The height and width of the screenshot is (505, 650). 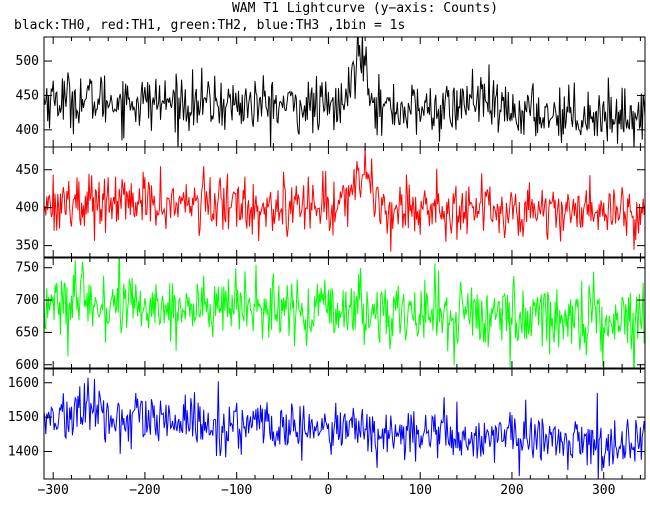 What do you see at coordinates (23, 452) in the screenshot?
I see `y-tick-label: 1400` at bounding box center [23, 452].